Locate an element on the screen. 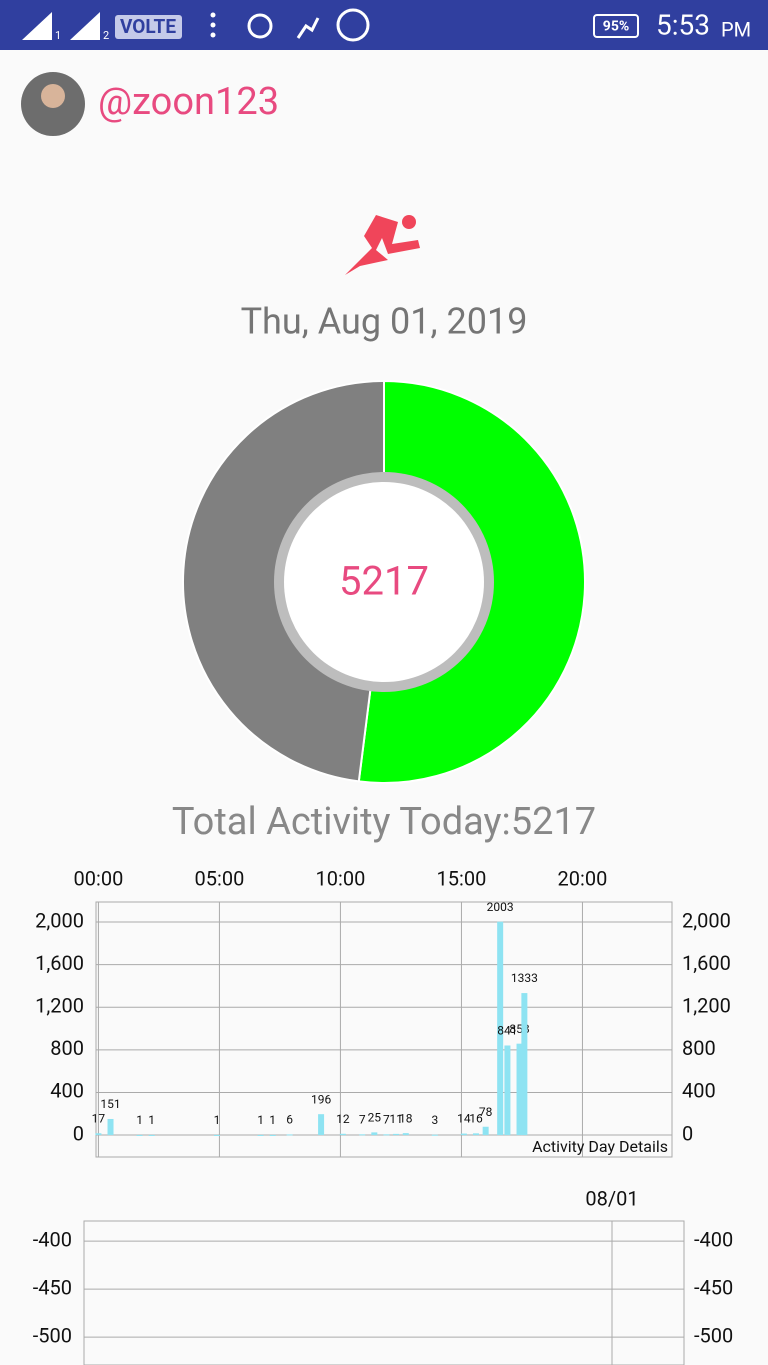  y-tick-label: 1,200 is located at coordinates (59, 1006).